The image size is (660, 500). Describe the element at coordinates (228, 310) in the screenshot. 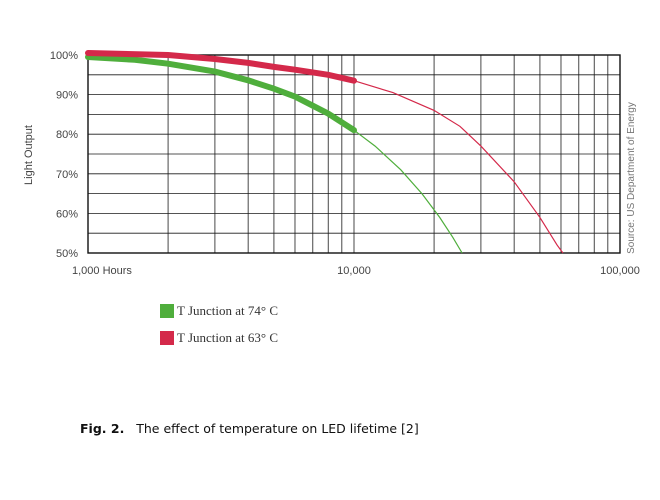

I see `legend-label-74c: T Junction at 74° C` at that location.